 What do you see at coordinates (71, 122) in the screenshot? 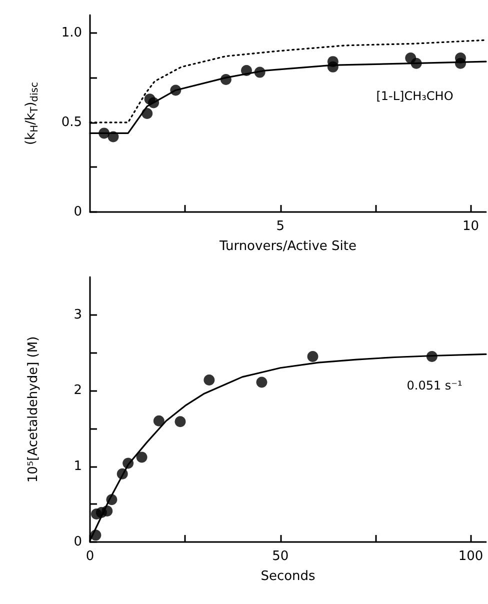
I see `y-tick-label: 0.5` at bounding box center [71, 122].